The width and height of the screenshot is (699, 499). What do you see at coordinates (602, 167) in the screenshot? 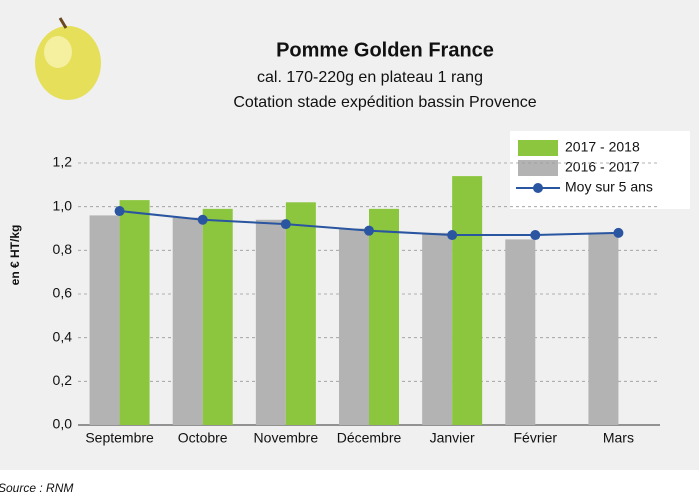
I see `legend-label: 2016 - 2017` at bounding box center [602, 167].